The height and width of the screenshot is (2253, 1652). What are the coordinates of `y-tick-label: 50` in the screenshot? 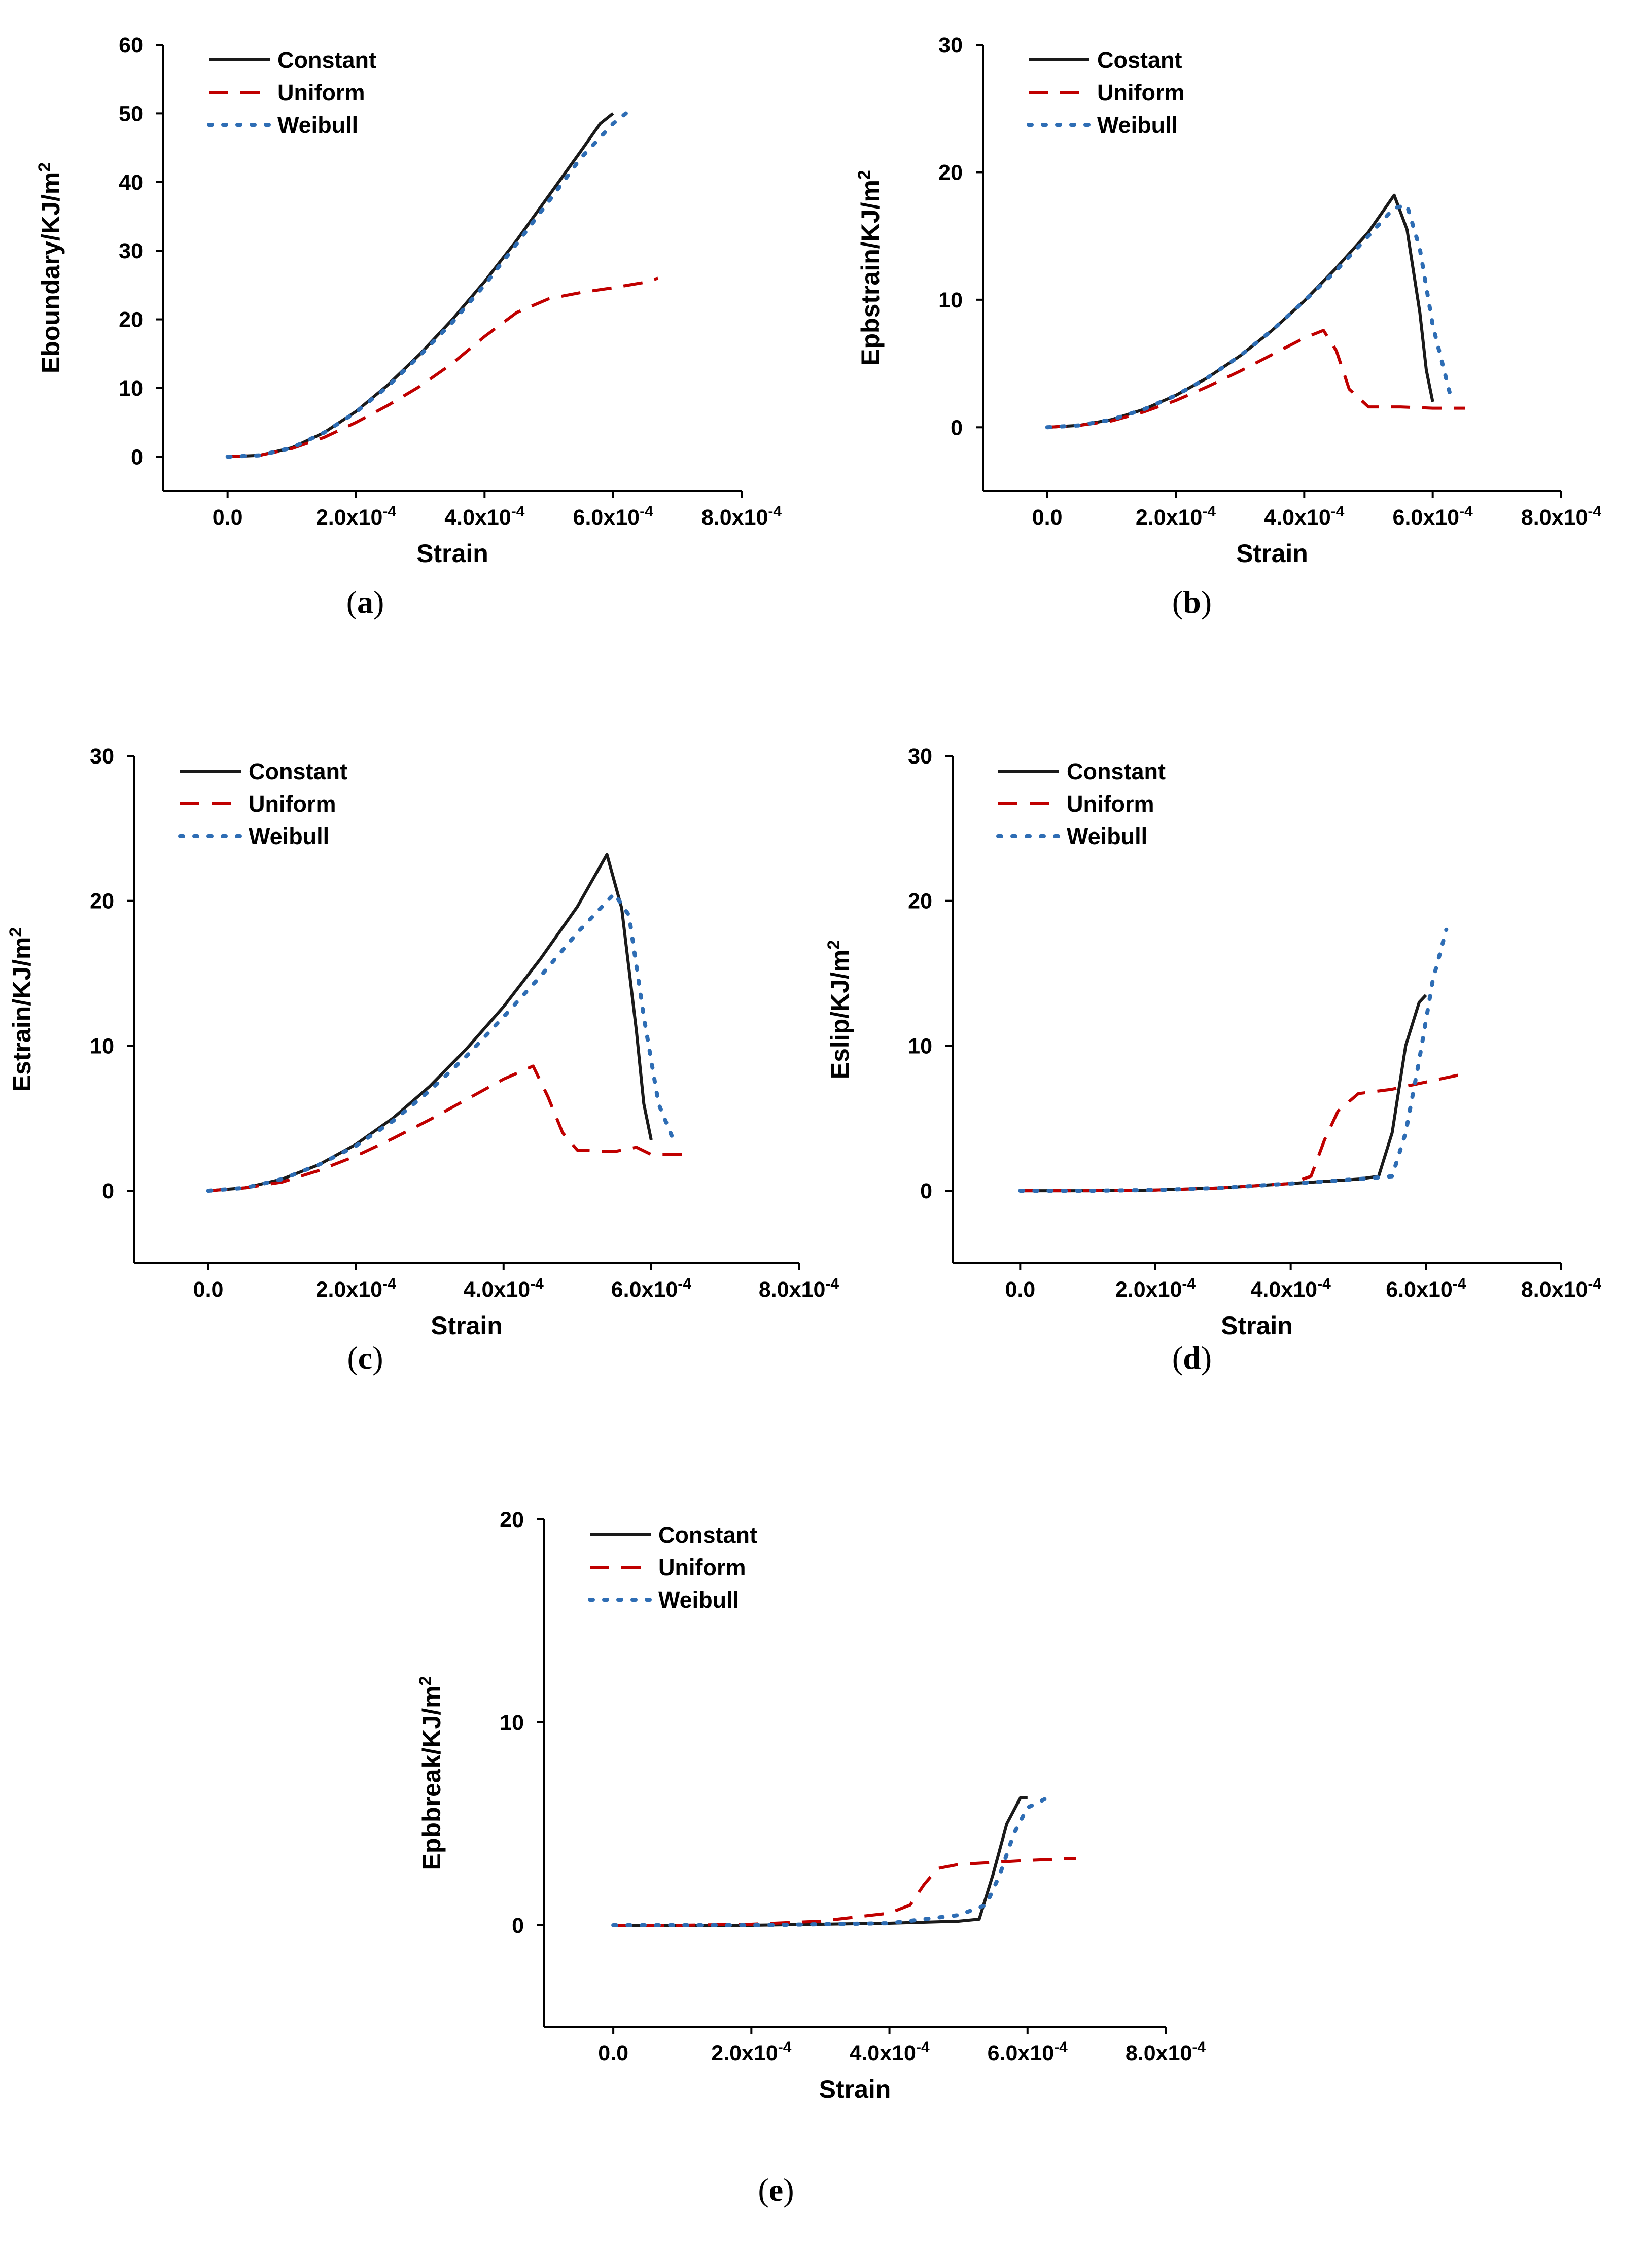 It's located at (131, 113).